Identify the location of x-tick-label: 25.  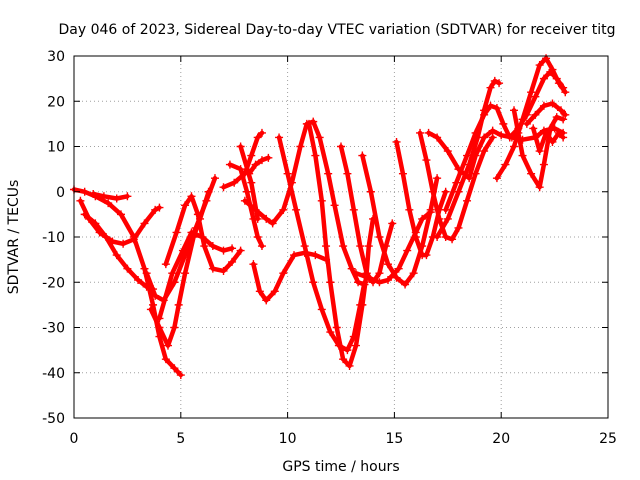
(608, 439).